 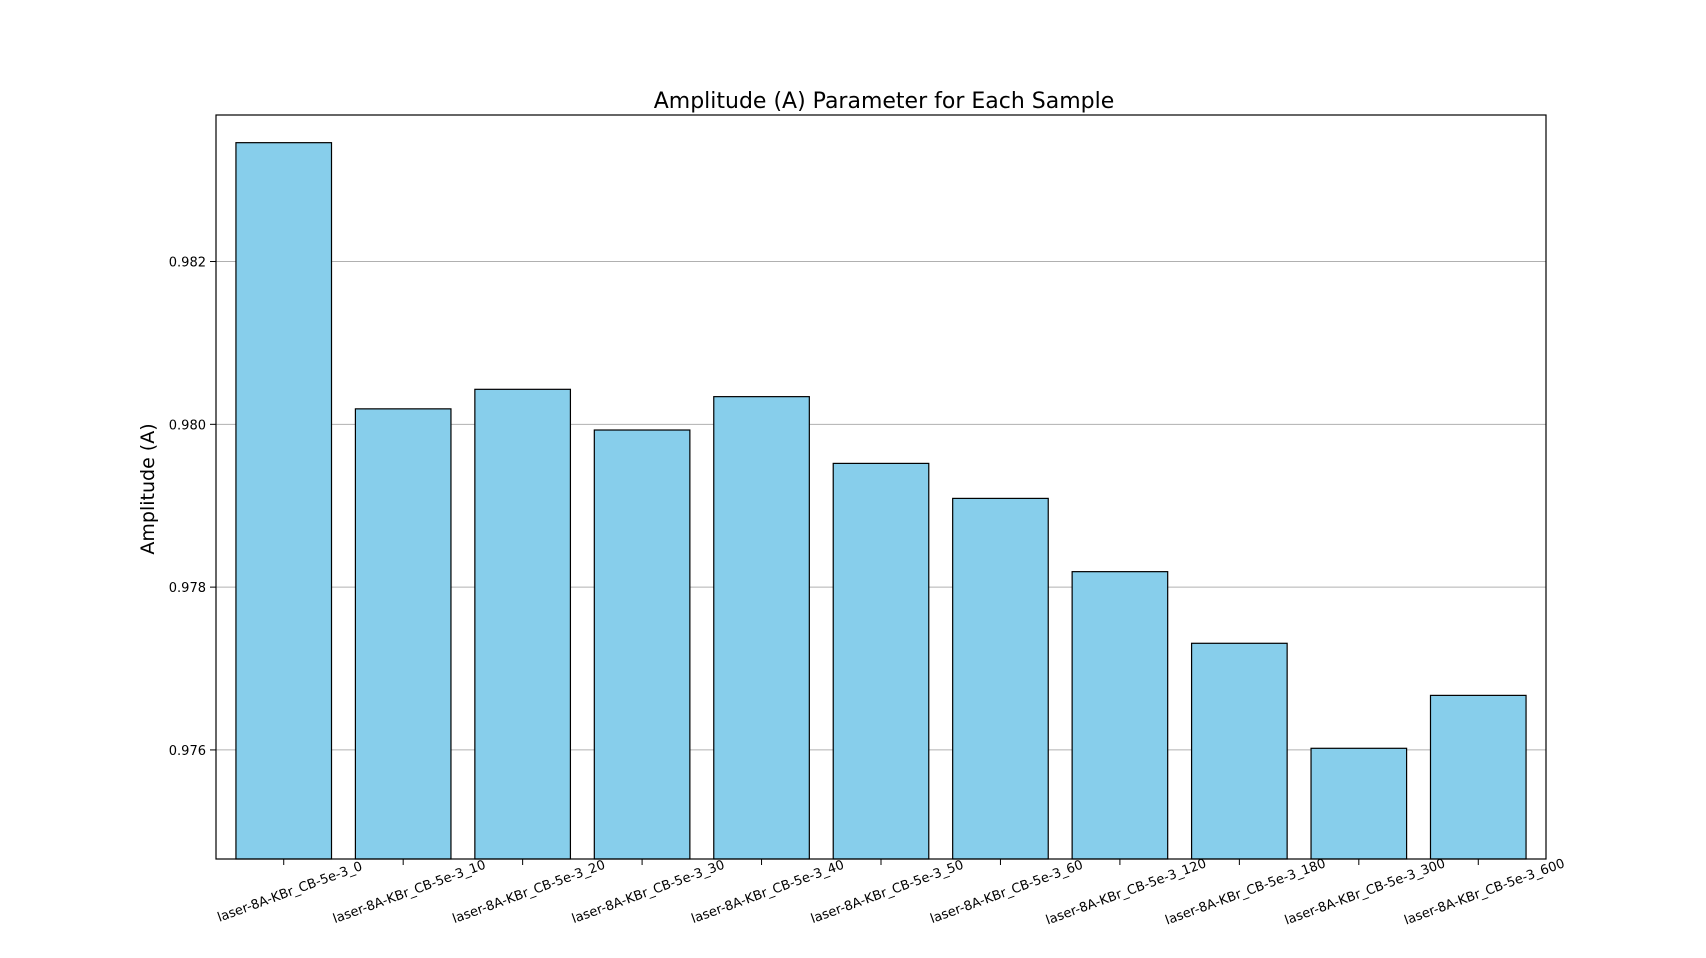 I want to click on y-ticks: 0.976 0.978 0.980 0.982, so click(x=192, y=507).